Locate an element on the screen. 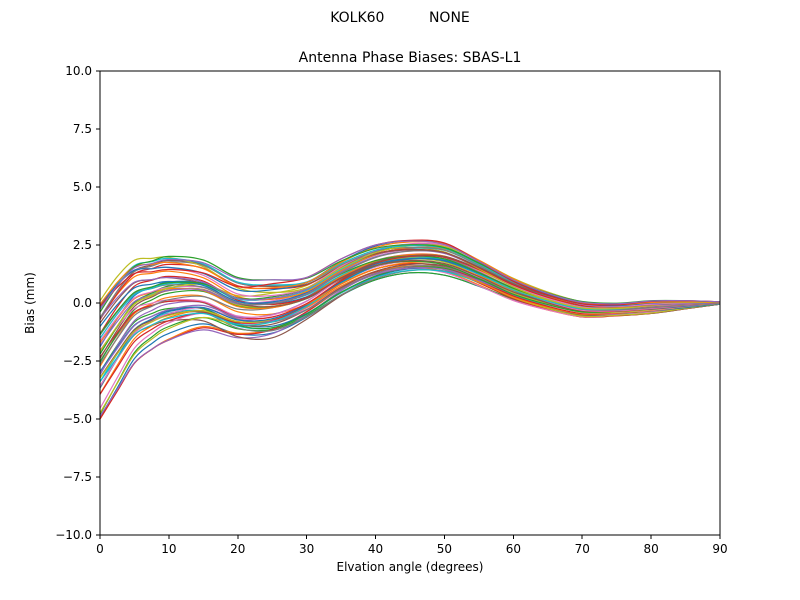 The image size is (800, 600). x-tick-label: 90 is located at coordinates (719, 549).